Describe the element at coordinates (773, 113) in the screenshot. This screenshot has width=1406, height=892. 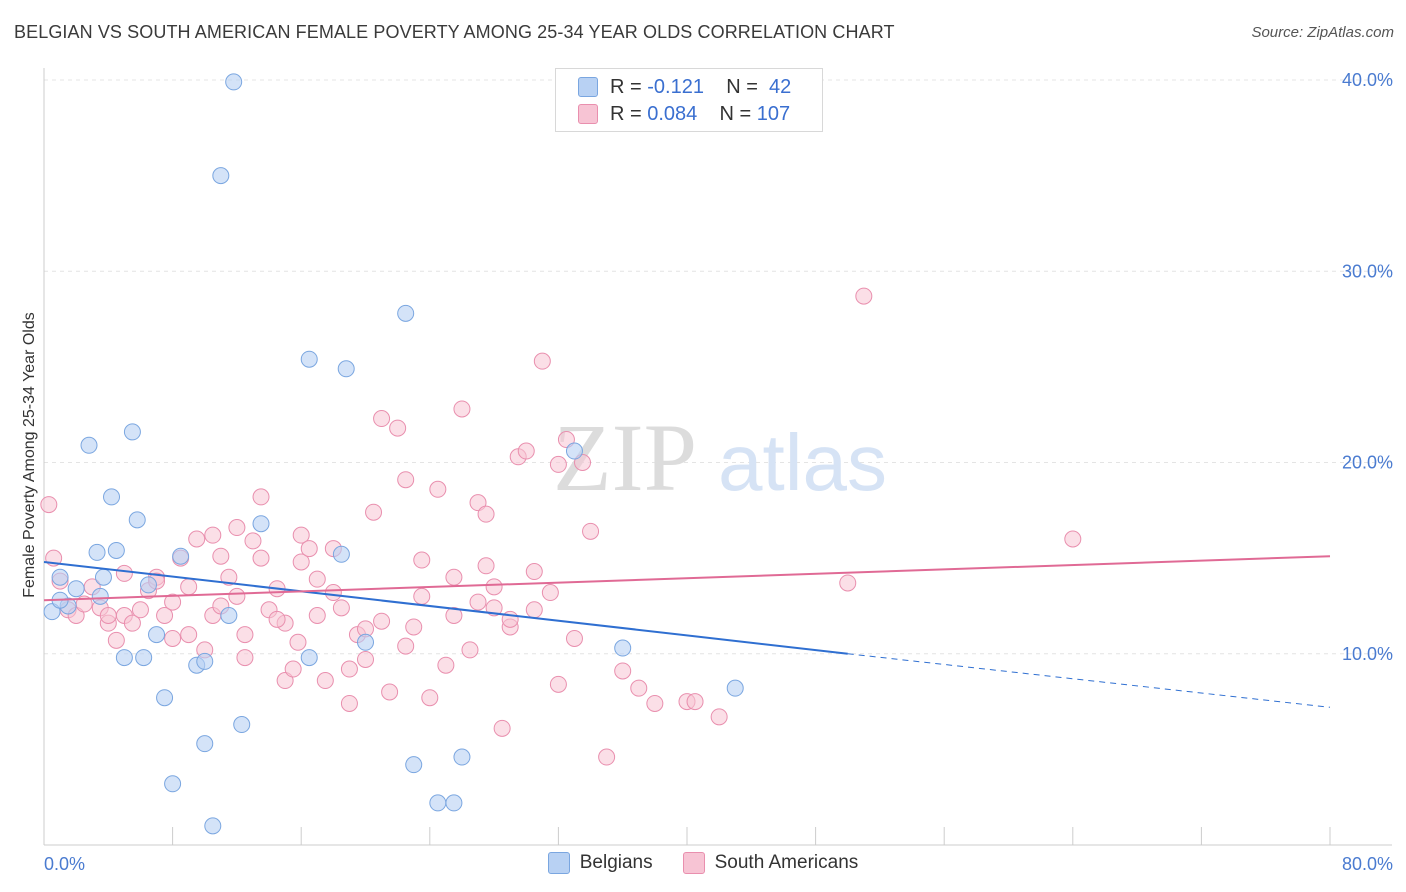
I see `n-value: 107` at that location.